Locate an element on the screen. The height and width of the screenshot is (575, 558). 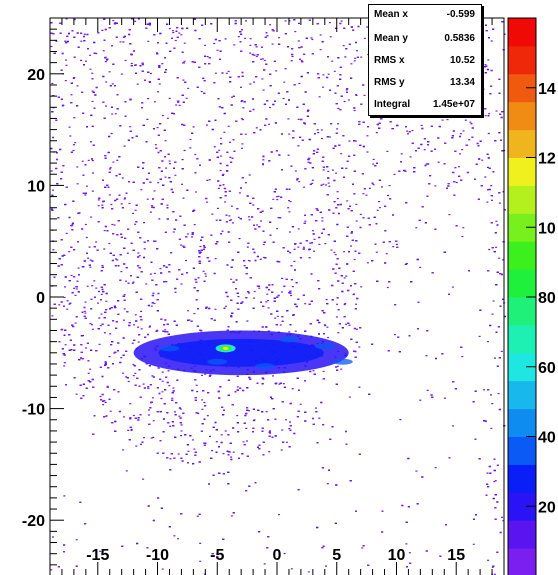
x-tick-label: 10 is located at coordinates (397, 555).